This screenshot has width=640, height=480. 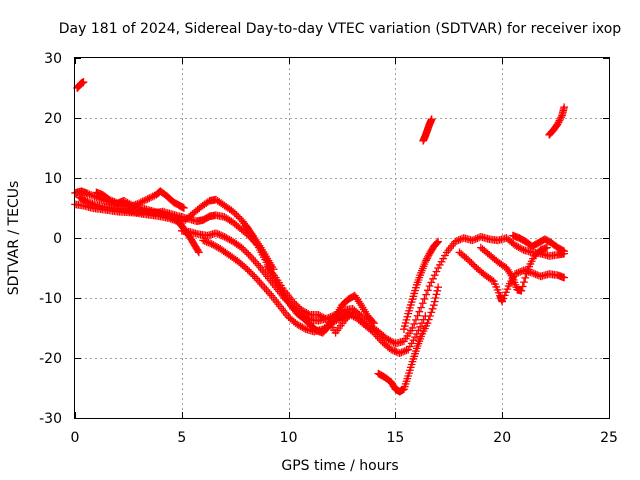 I want to click on series-s5, so click(x=185, y=231).